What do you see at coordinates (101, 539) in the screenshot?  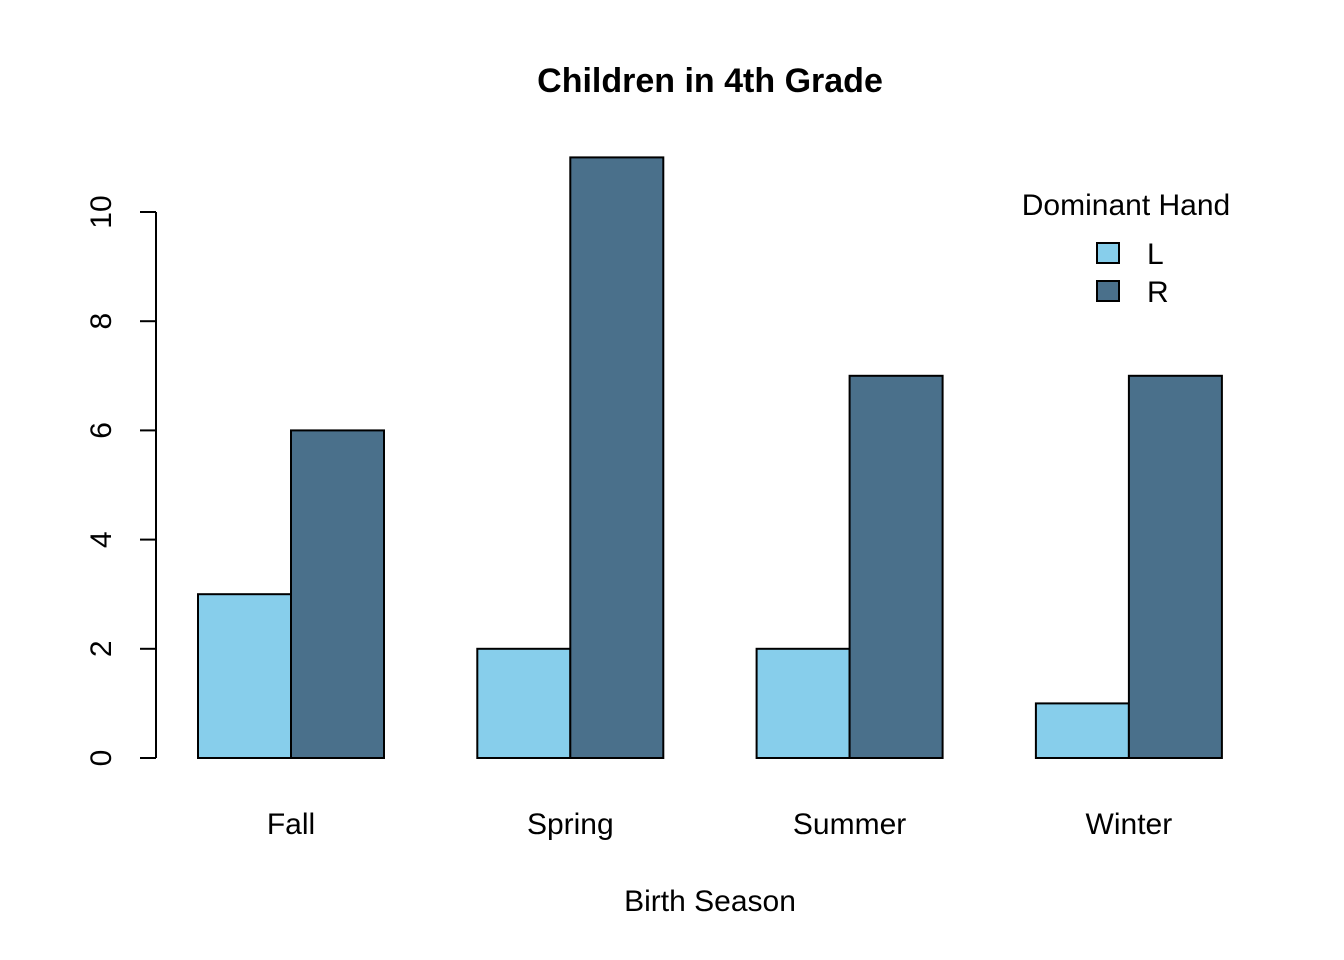 I see `y-tick-label: 4` at bounding box center [101, 539].